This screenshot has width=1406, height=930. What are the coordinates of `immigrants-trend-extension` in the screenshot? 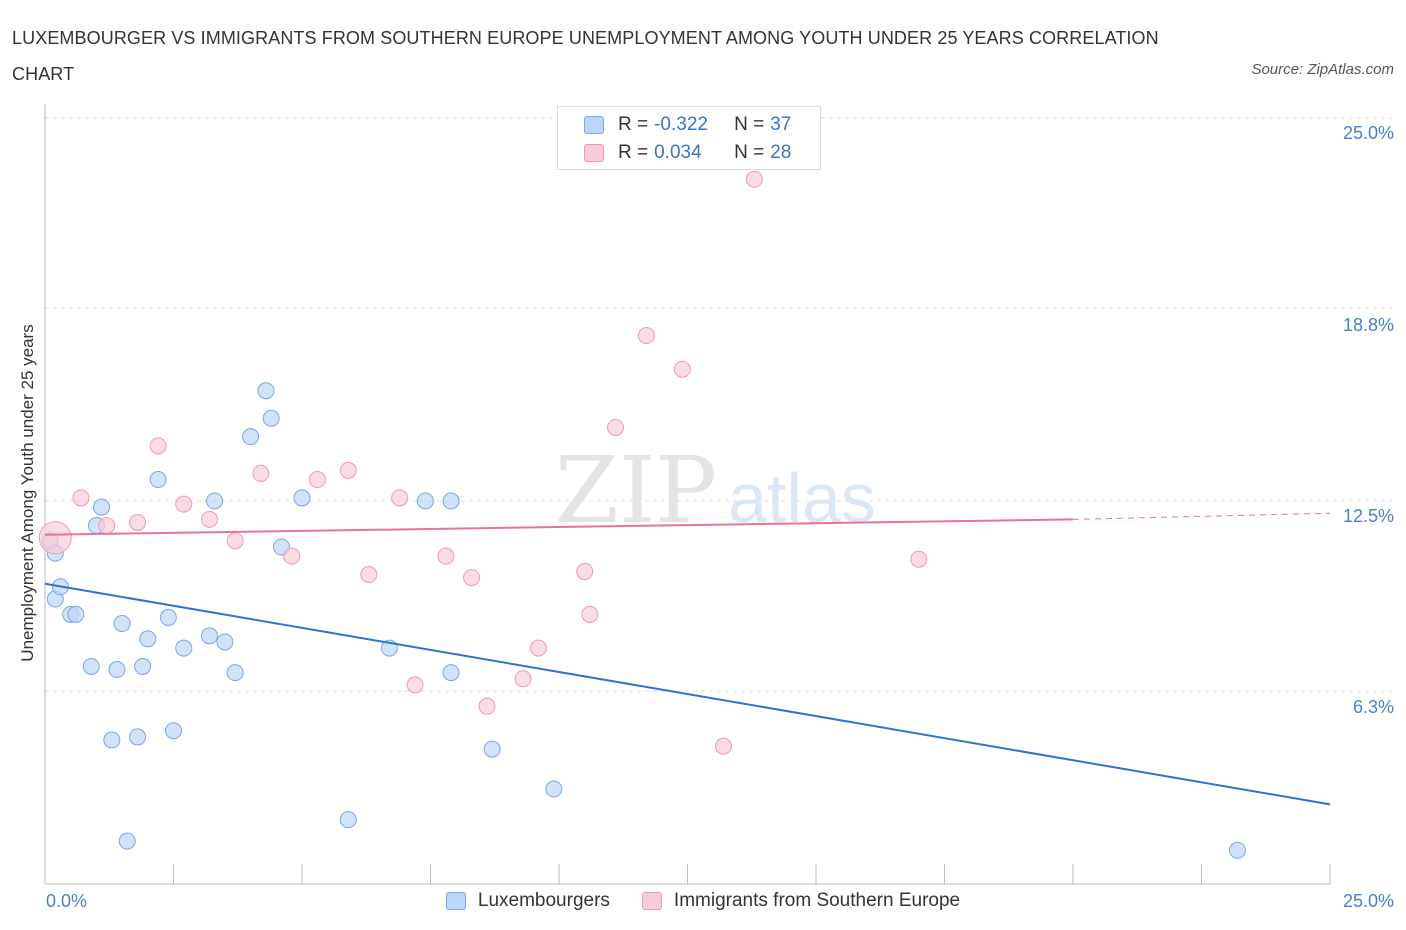 It's located at (1201, 516).